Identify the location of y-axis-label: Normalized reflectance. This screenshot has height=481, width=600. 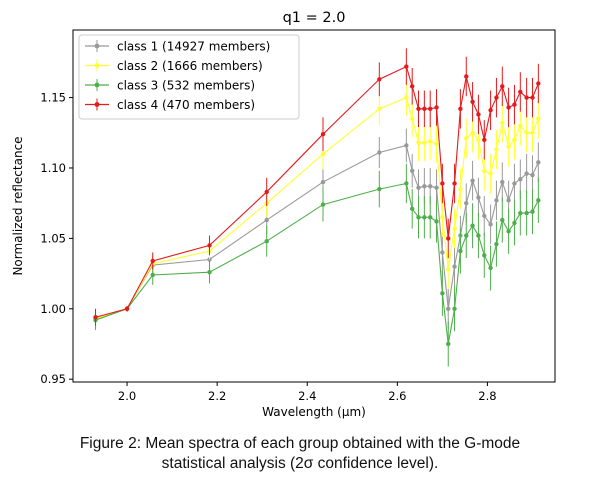
(18, 205).